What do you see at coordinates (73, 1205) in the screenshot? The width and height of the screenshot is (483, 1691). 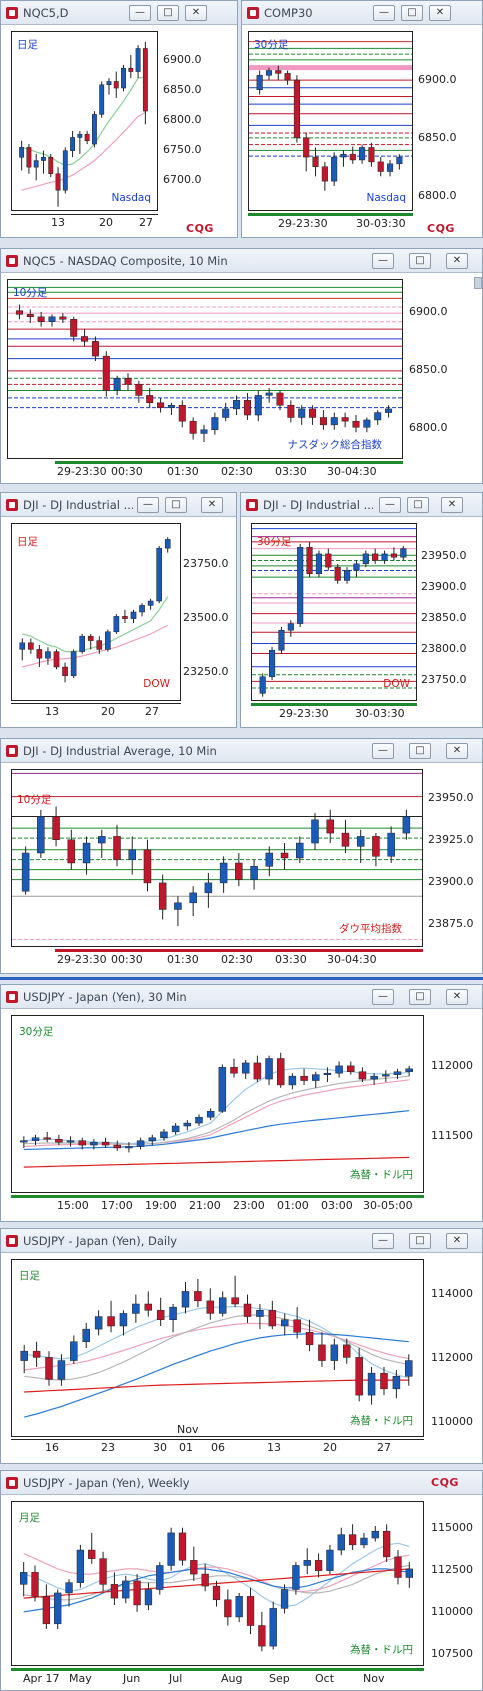 I see `x-tick-label: 15:00` at bounding box center [73, 1205].